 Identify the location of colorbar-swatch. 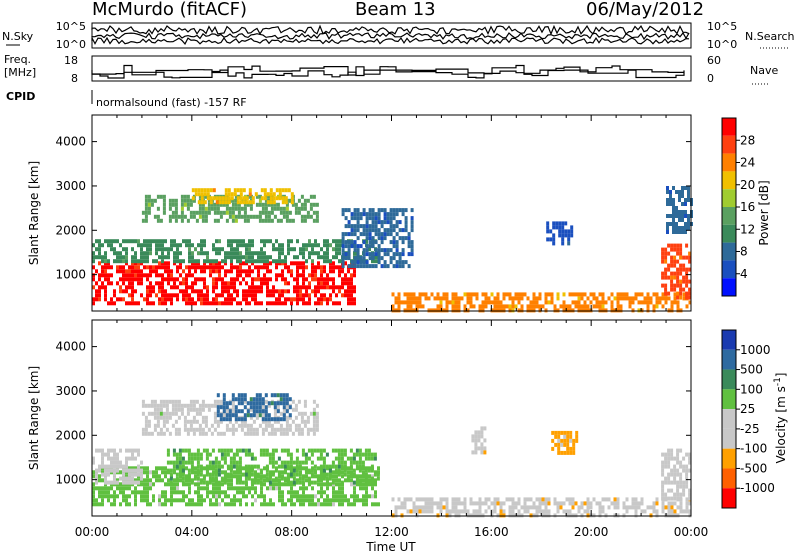
(729, 162).